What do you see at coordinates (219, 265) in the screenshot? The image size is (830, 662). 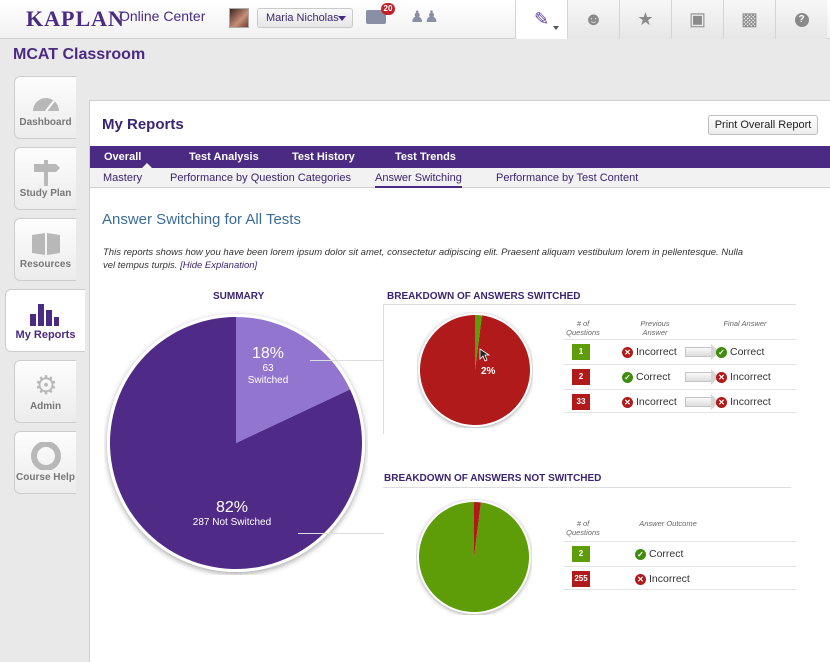 I see `hide-explanation-link: [Hide Explanation]` at bounding box center [219, 265].